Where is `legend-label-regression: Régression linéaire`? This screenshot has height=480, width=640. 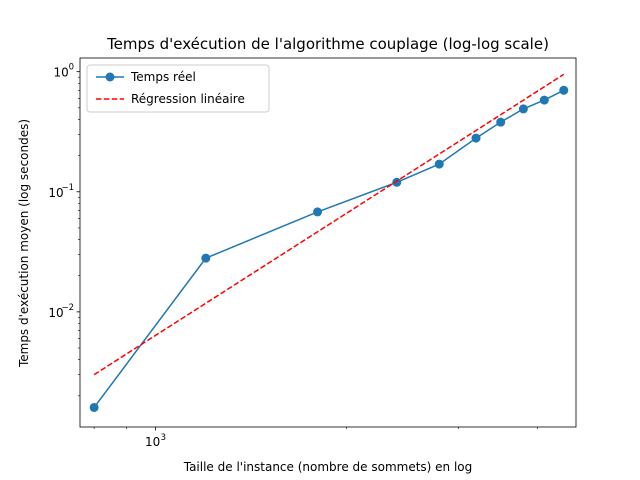 legend-label-regression: Régression linéaire is located at coordinates (188, 99).